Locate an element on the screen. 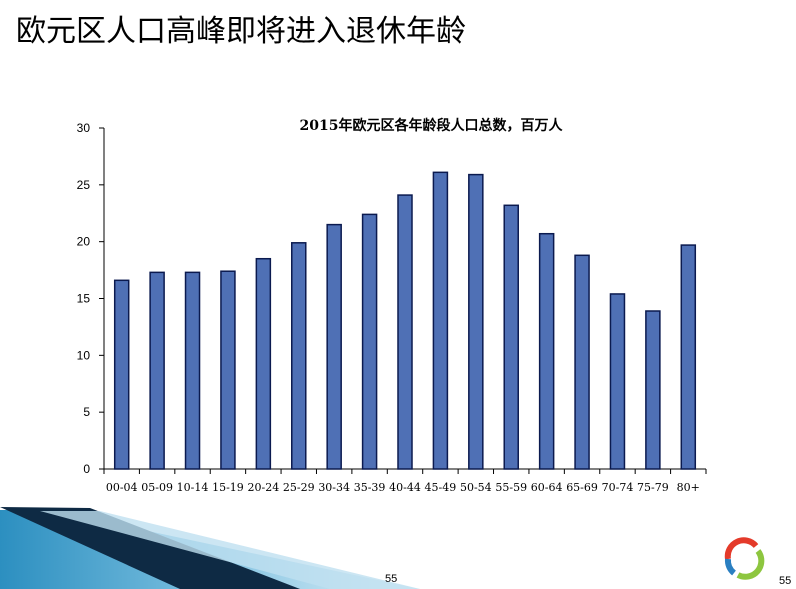  x-tick-label: 40-44 is located at coordinates (405, 487).